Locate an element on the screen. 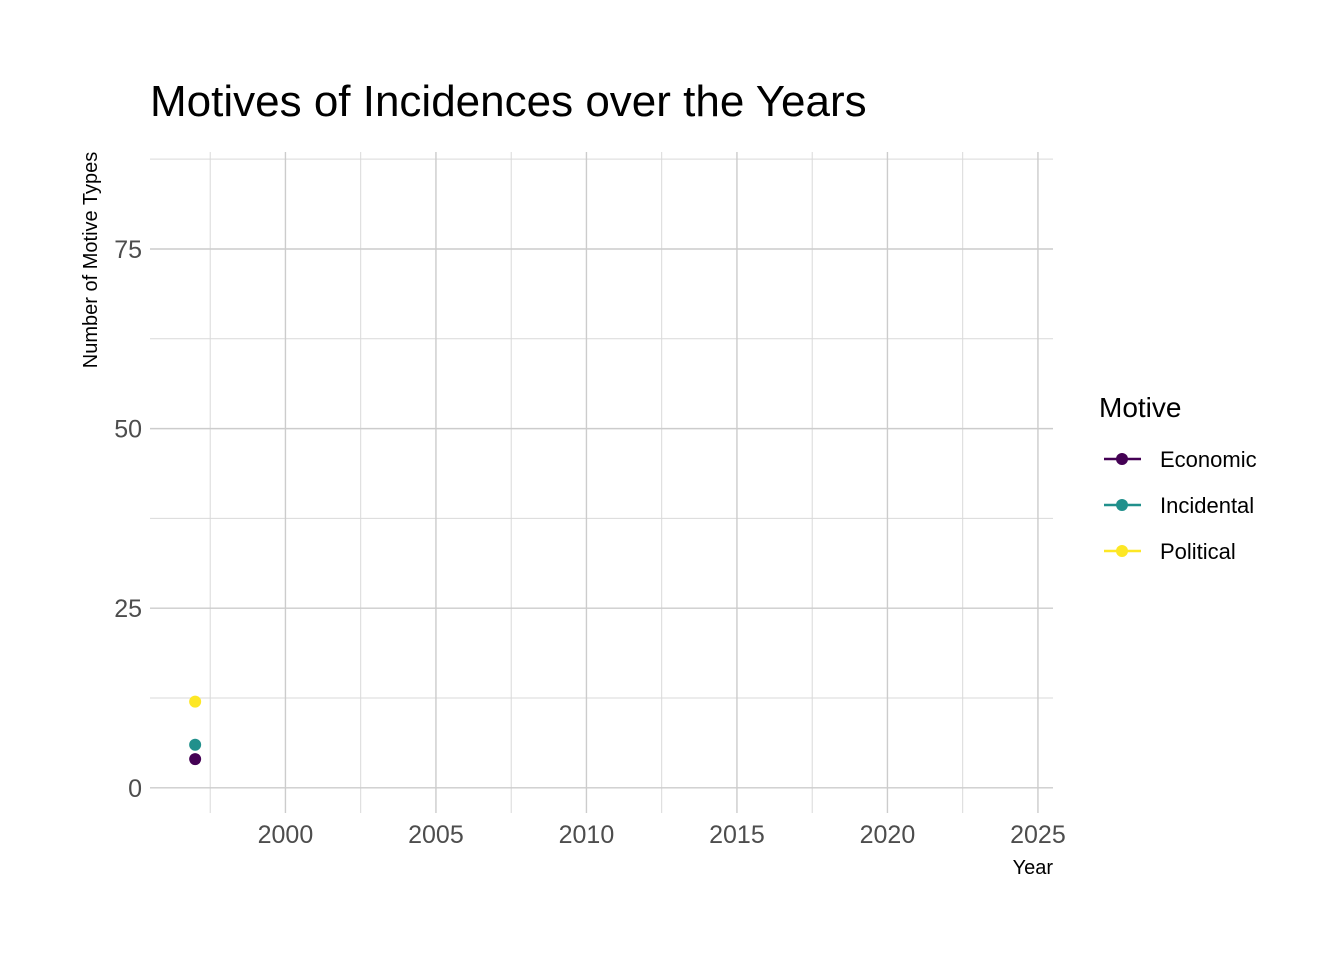 This screenshot has width=1344, height=960. legend: Motive Economic Incidental Political is located at coordinates (1178, 478).